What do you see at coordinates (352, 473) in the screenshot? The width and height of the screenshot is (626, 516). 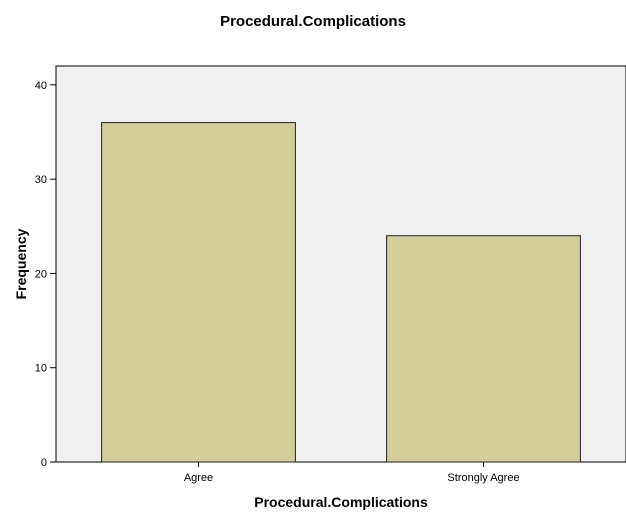 I see `x-axis-ticks: Agree Strongly Agree` at bounding box center [352, 473].